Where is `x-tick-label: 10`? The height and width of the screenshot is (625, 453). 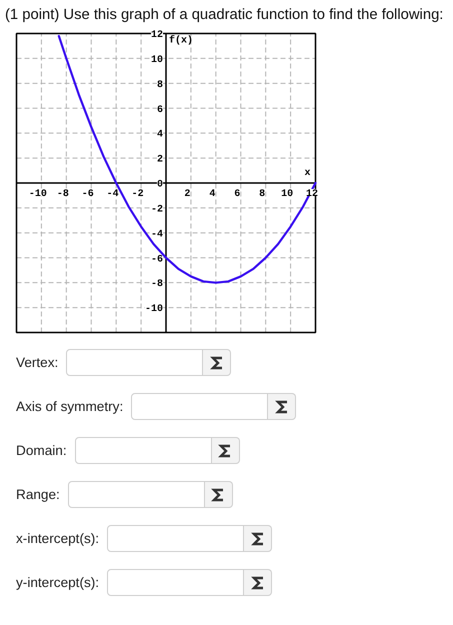
x-tick-label: 10 is located at coordinates (287, 194).